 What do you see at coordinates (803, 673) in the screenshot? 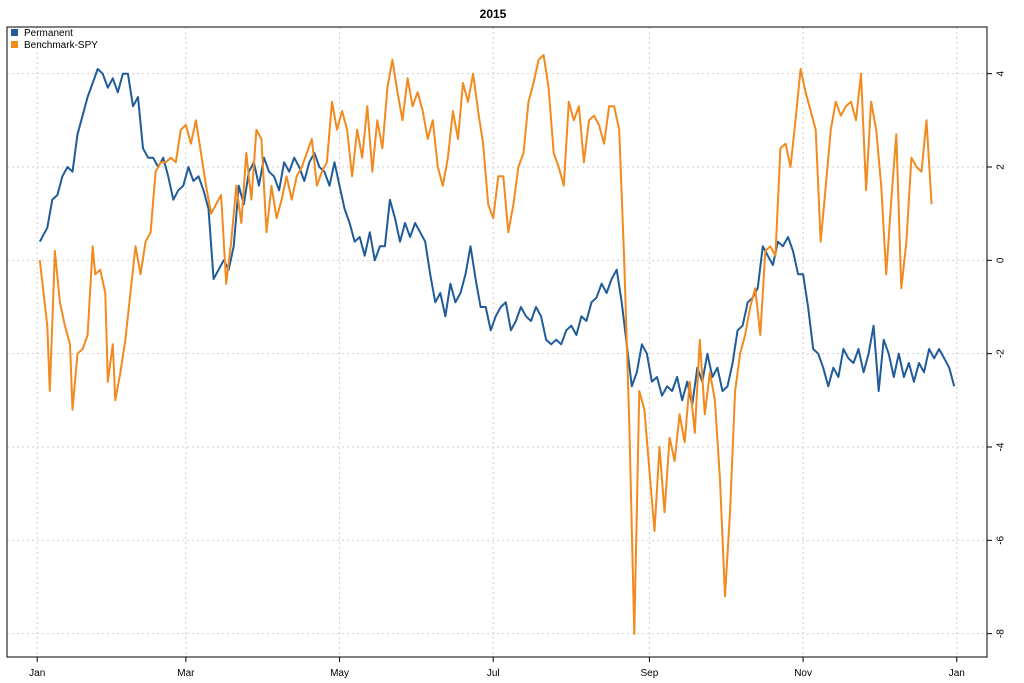
I see `x-tick-label: Nov` at bounding box center [803, 673].